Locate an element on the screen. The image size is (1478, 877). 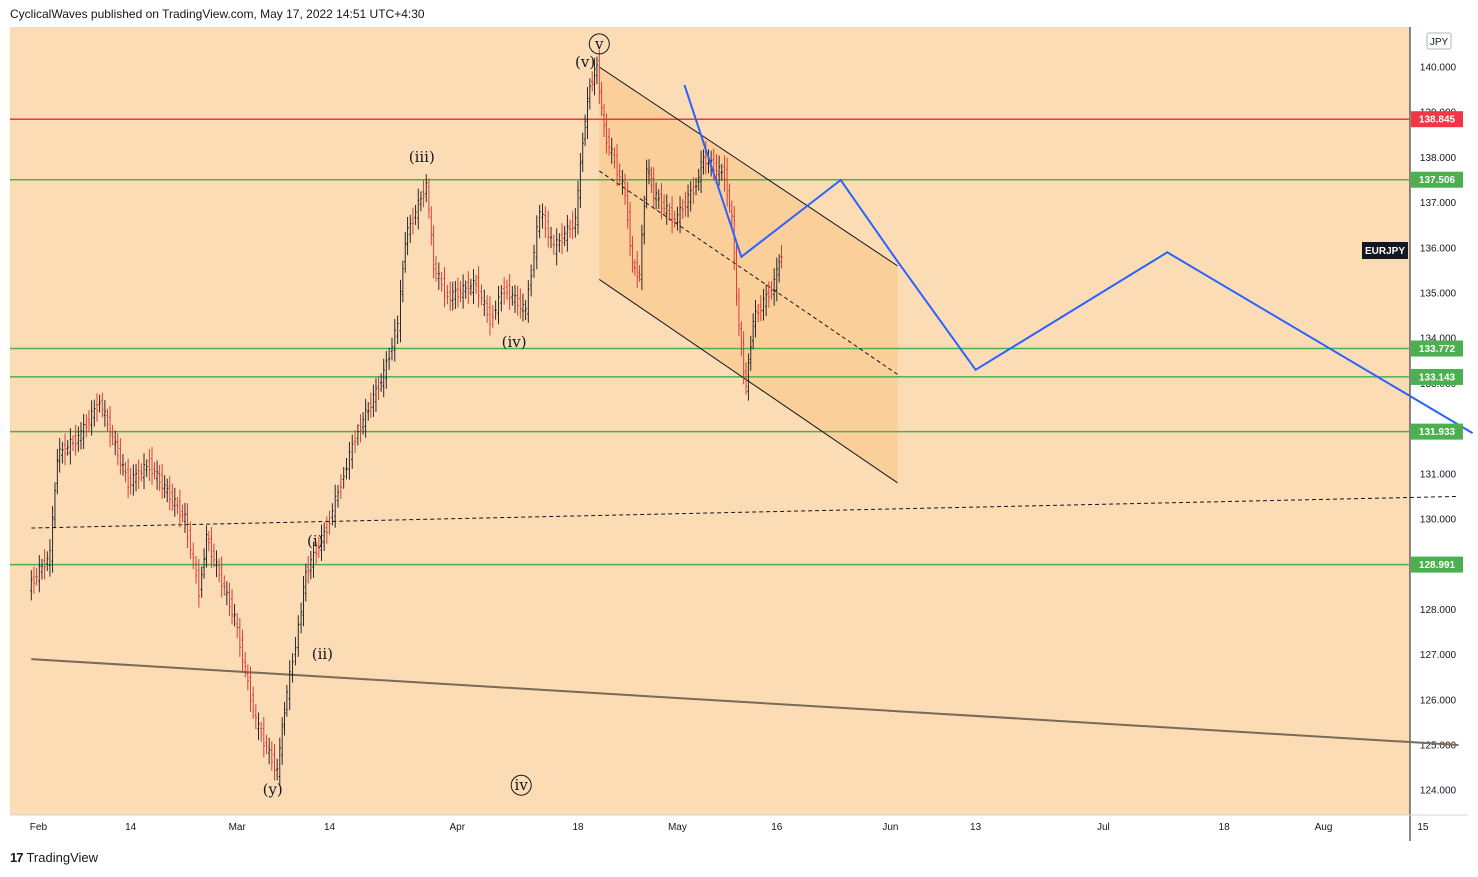
tradingview-brand: TradingView is located at coordinates (62, 857).